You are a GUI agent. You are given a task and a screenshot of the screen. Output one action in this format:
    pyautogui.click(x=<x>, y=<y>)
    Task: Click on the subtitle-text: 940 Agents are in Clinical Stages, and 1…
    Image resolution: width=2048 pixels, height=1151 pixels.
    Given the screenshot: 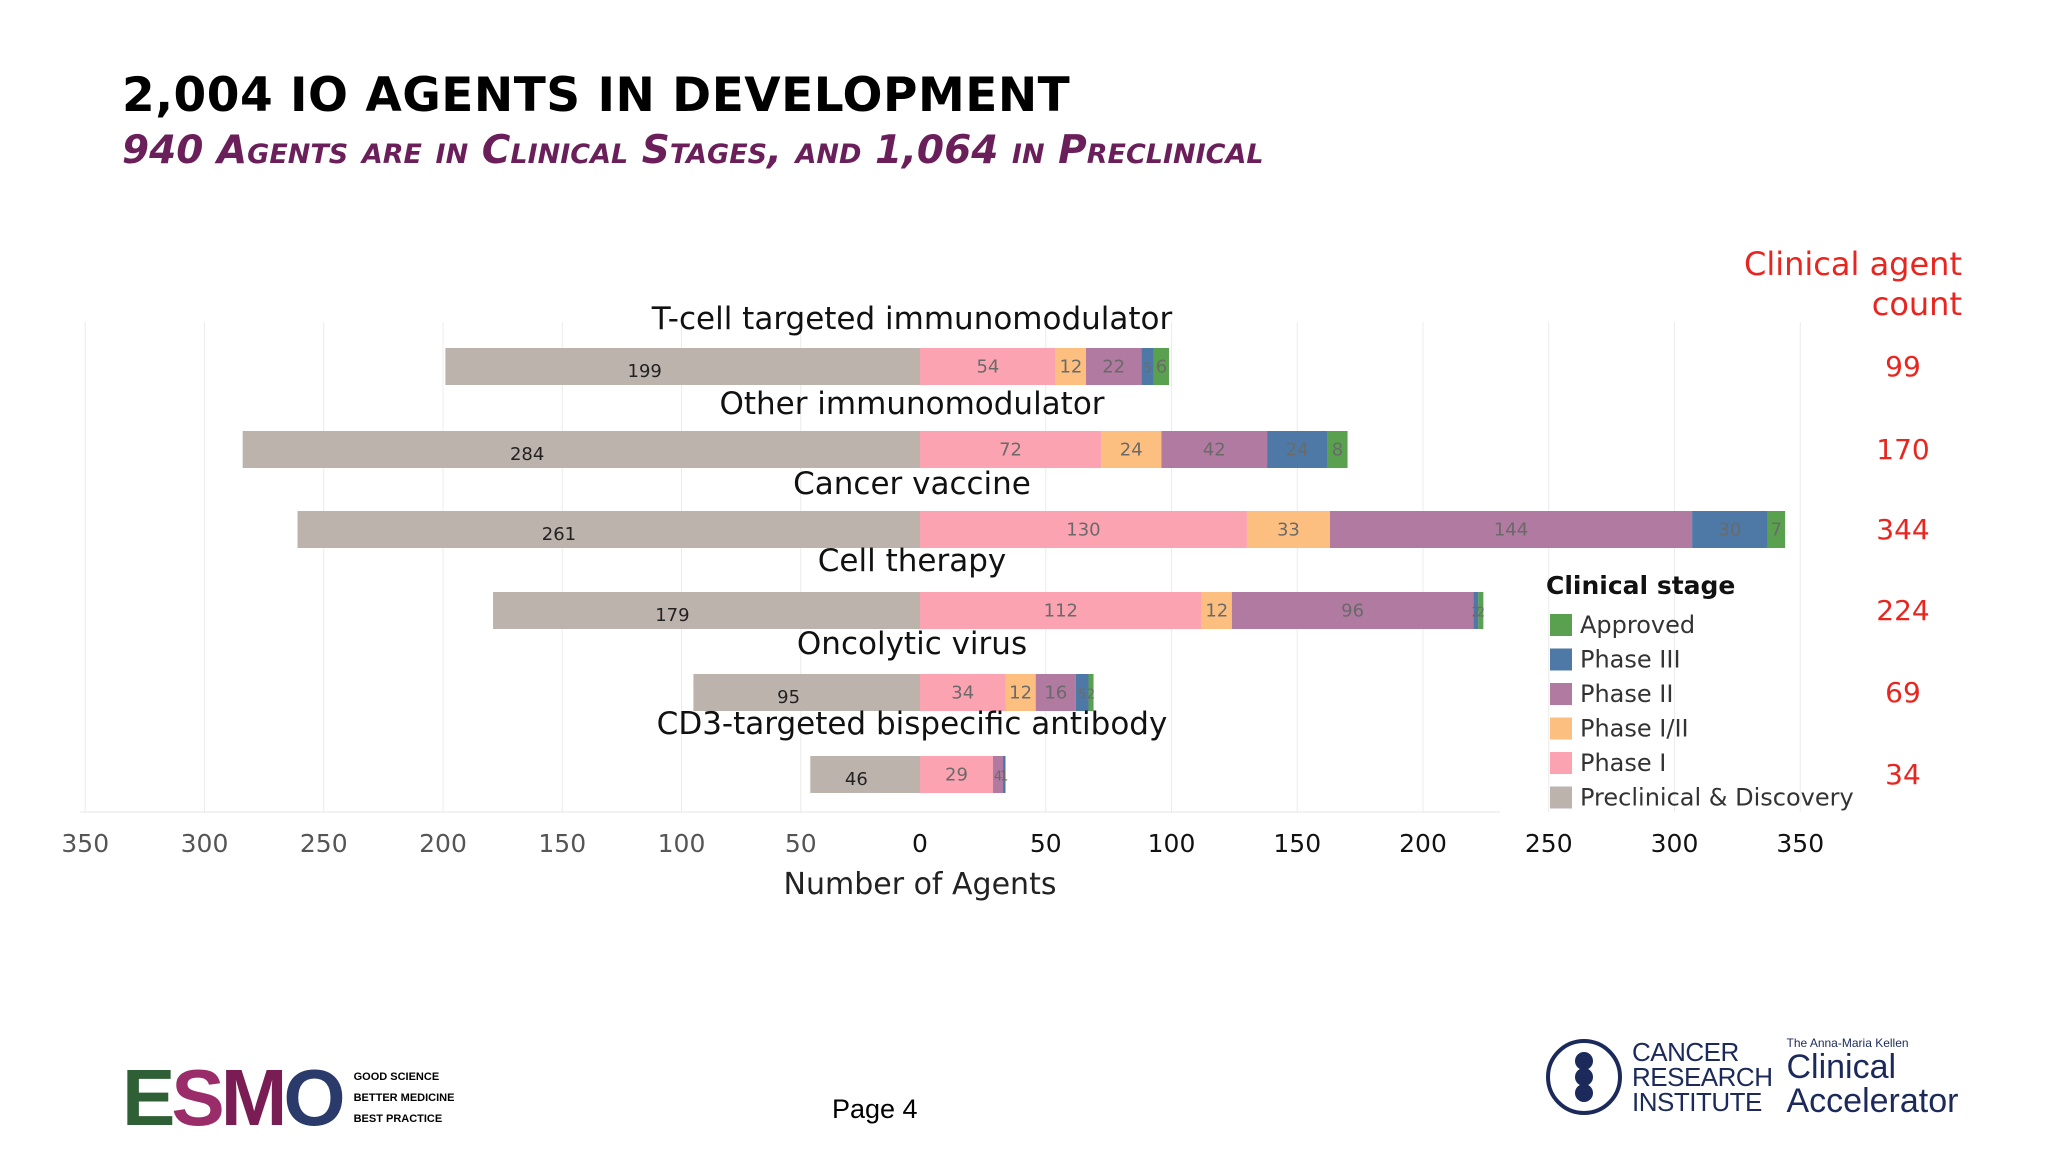 What is the action you would take?
    pyautogui.click(x=693, y=150)
    